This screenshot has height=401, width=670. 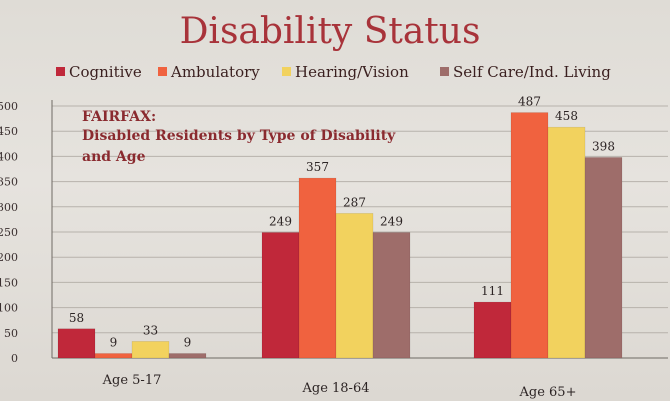 I want to click on bar-value-label: 458, so click(x=566, y=116).